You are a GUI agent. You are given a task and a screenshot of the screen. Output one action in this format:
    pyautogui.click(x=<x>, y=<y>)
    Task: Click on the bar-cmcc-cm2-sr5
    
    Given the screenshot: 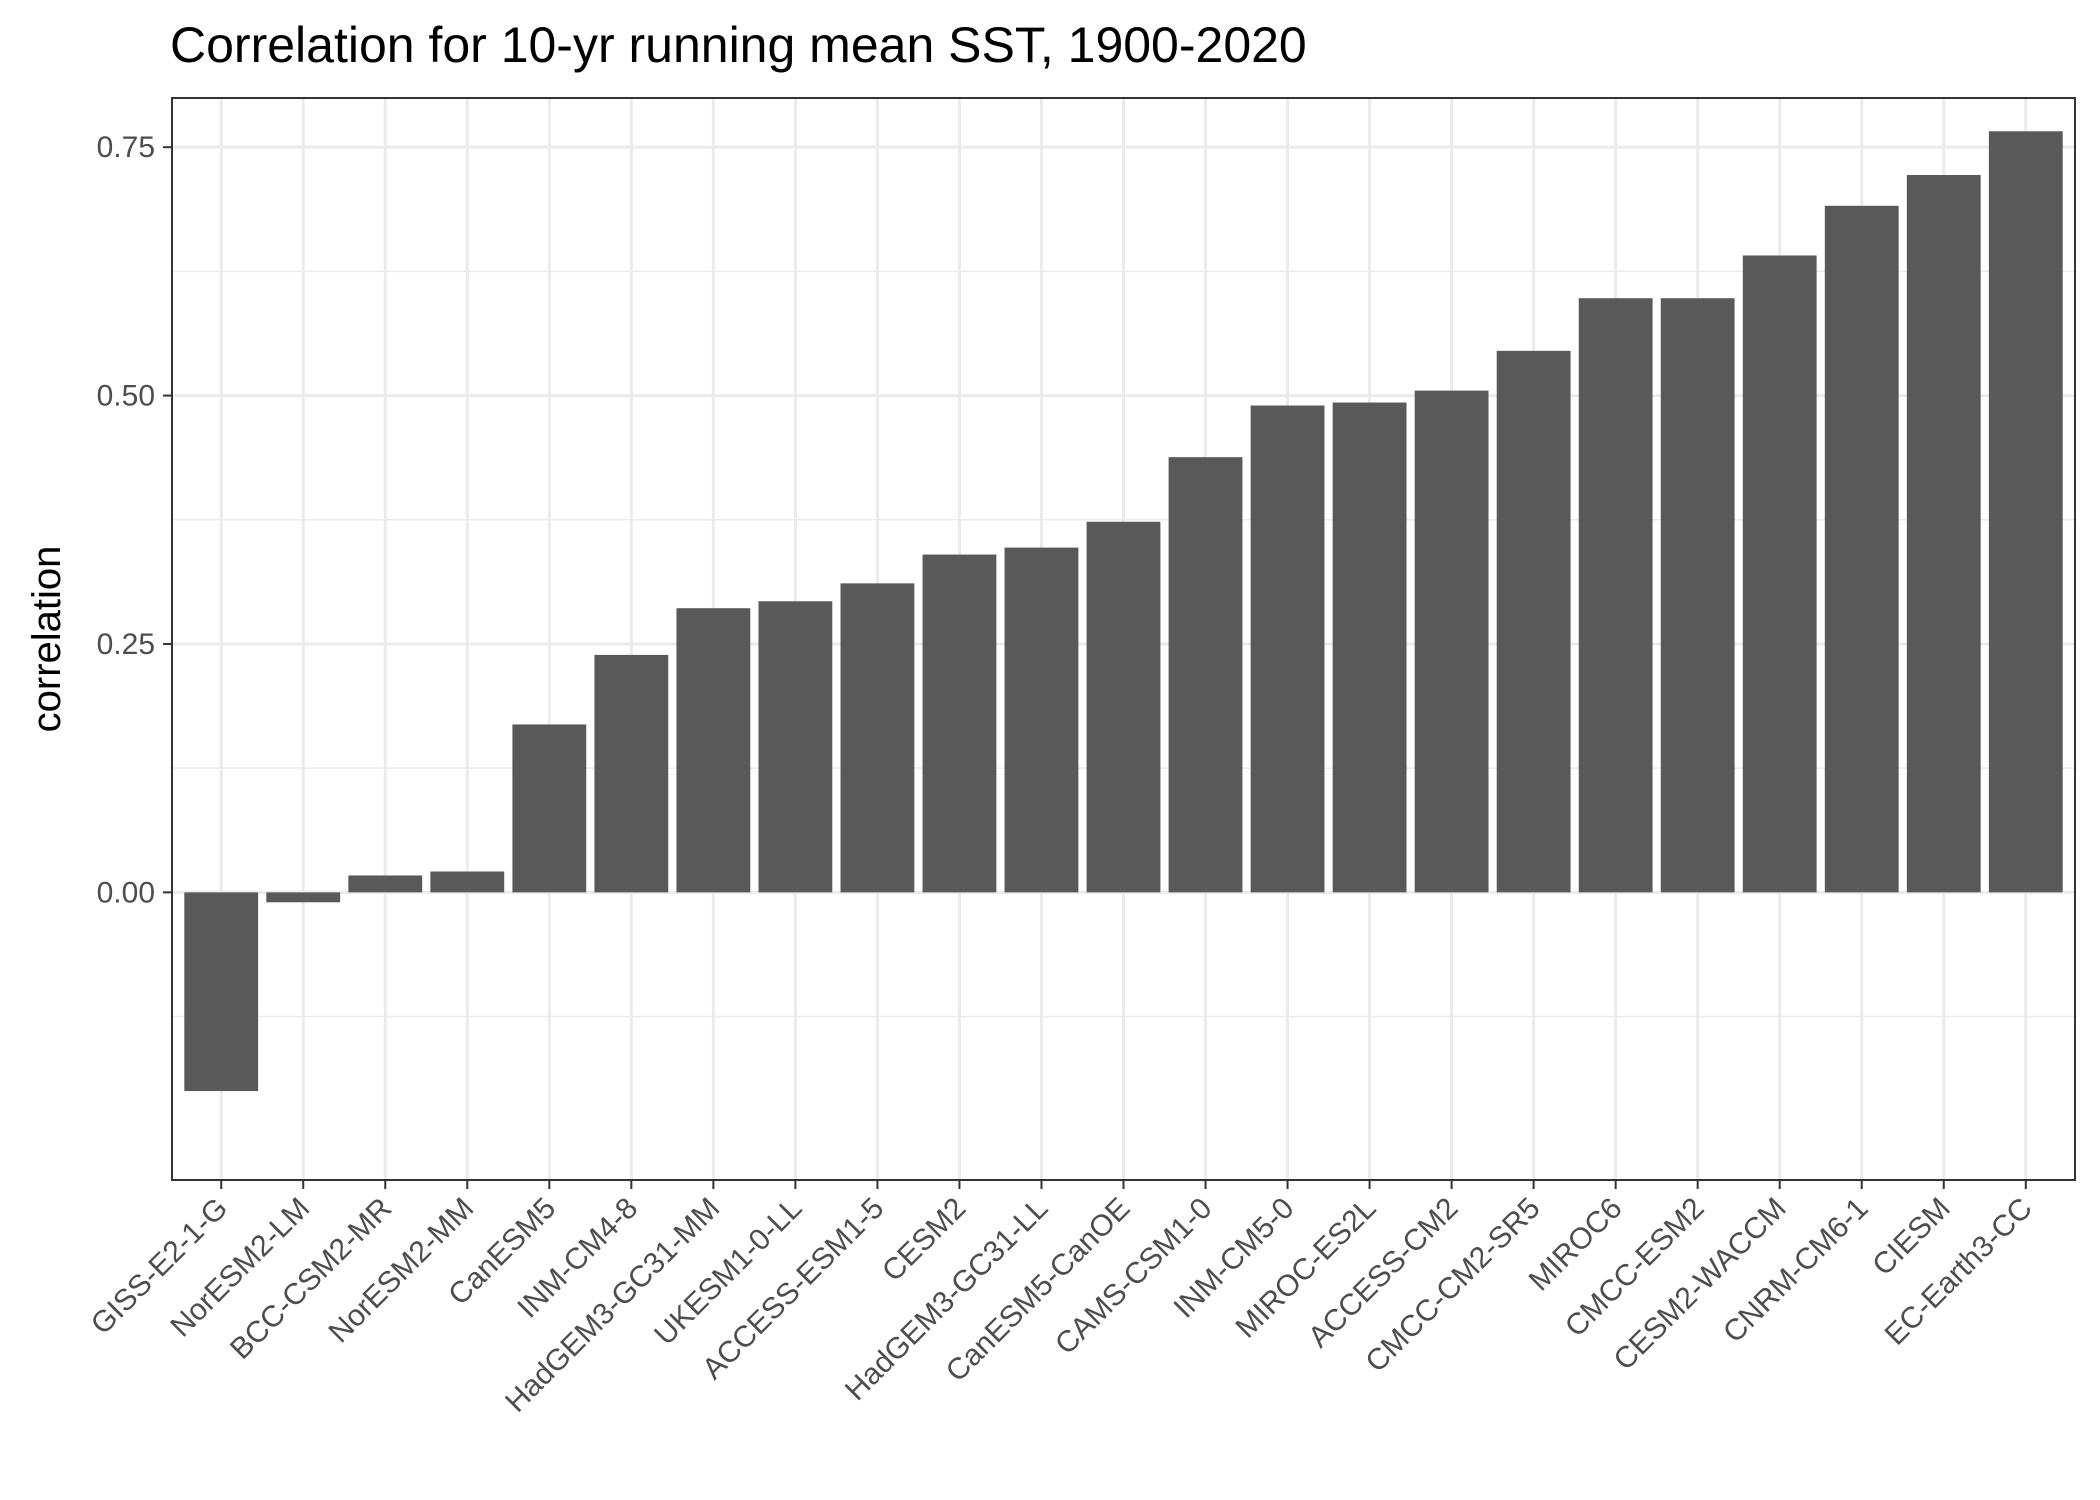 What is the action you would take?
    pyautogui.click(x=1533, y=621)
    